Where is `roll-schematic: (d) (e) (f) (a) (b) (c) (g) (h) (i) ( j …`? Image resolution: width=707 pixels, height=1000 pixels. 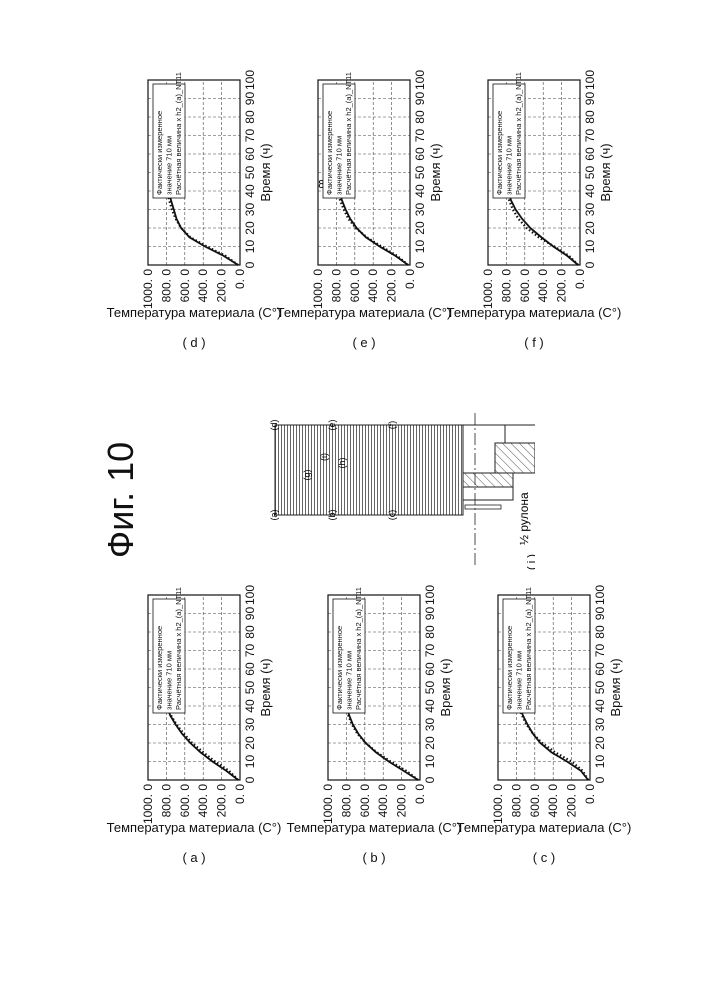
roll-schematic: (d) (e) (f) (a) (b) (c) (g) (h) (i) ( j … is located at coordinates (385, 490).